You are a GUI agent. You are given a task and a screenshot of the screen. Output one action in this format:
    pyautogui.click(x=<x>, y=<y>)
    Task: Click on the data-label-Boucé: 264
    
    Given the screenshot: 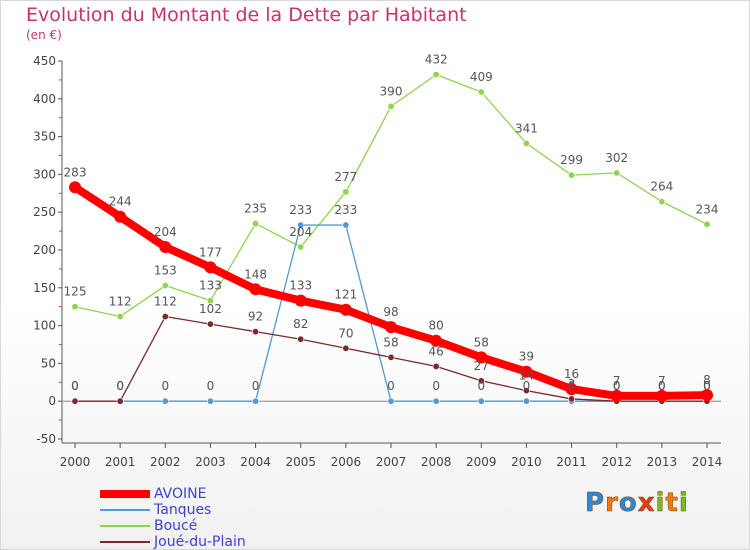 What is the action you would take?
    pyautogui.click(x=661, y=187)
    